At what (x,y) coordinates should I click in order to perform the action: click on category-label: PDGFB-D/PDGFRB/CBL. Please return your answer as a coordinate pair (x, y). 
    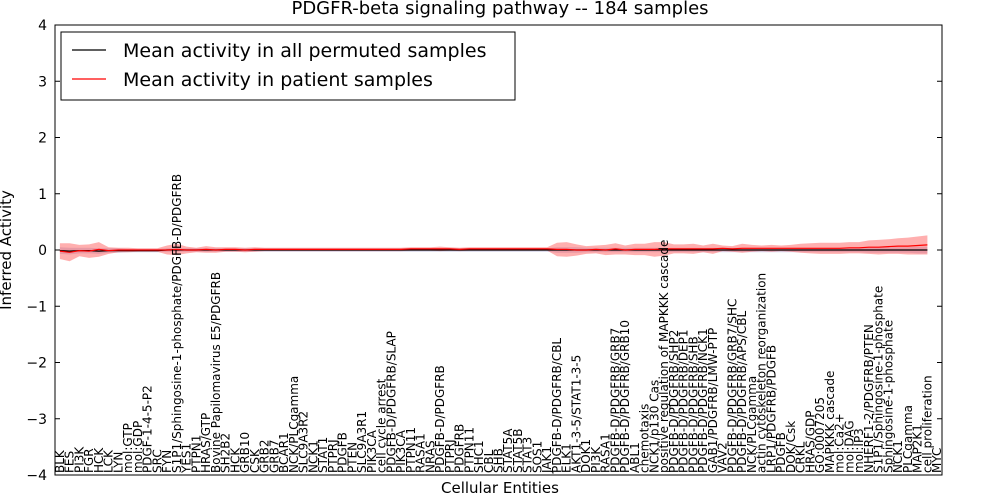
    Looking at the image, I should click on (557, 405).